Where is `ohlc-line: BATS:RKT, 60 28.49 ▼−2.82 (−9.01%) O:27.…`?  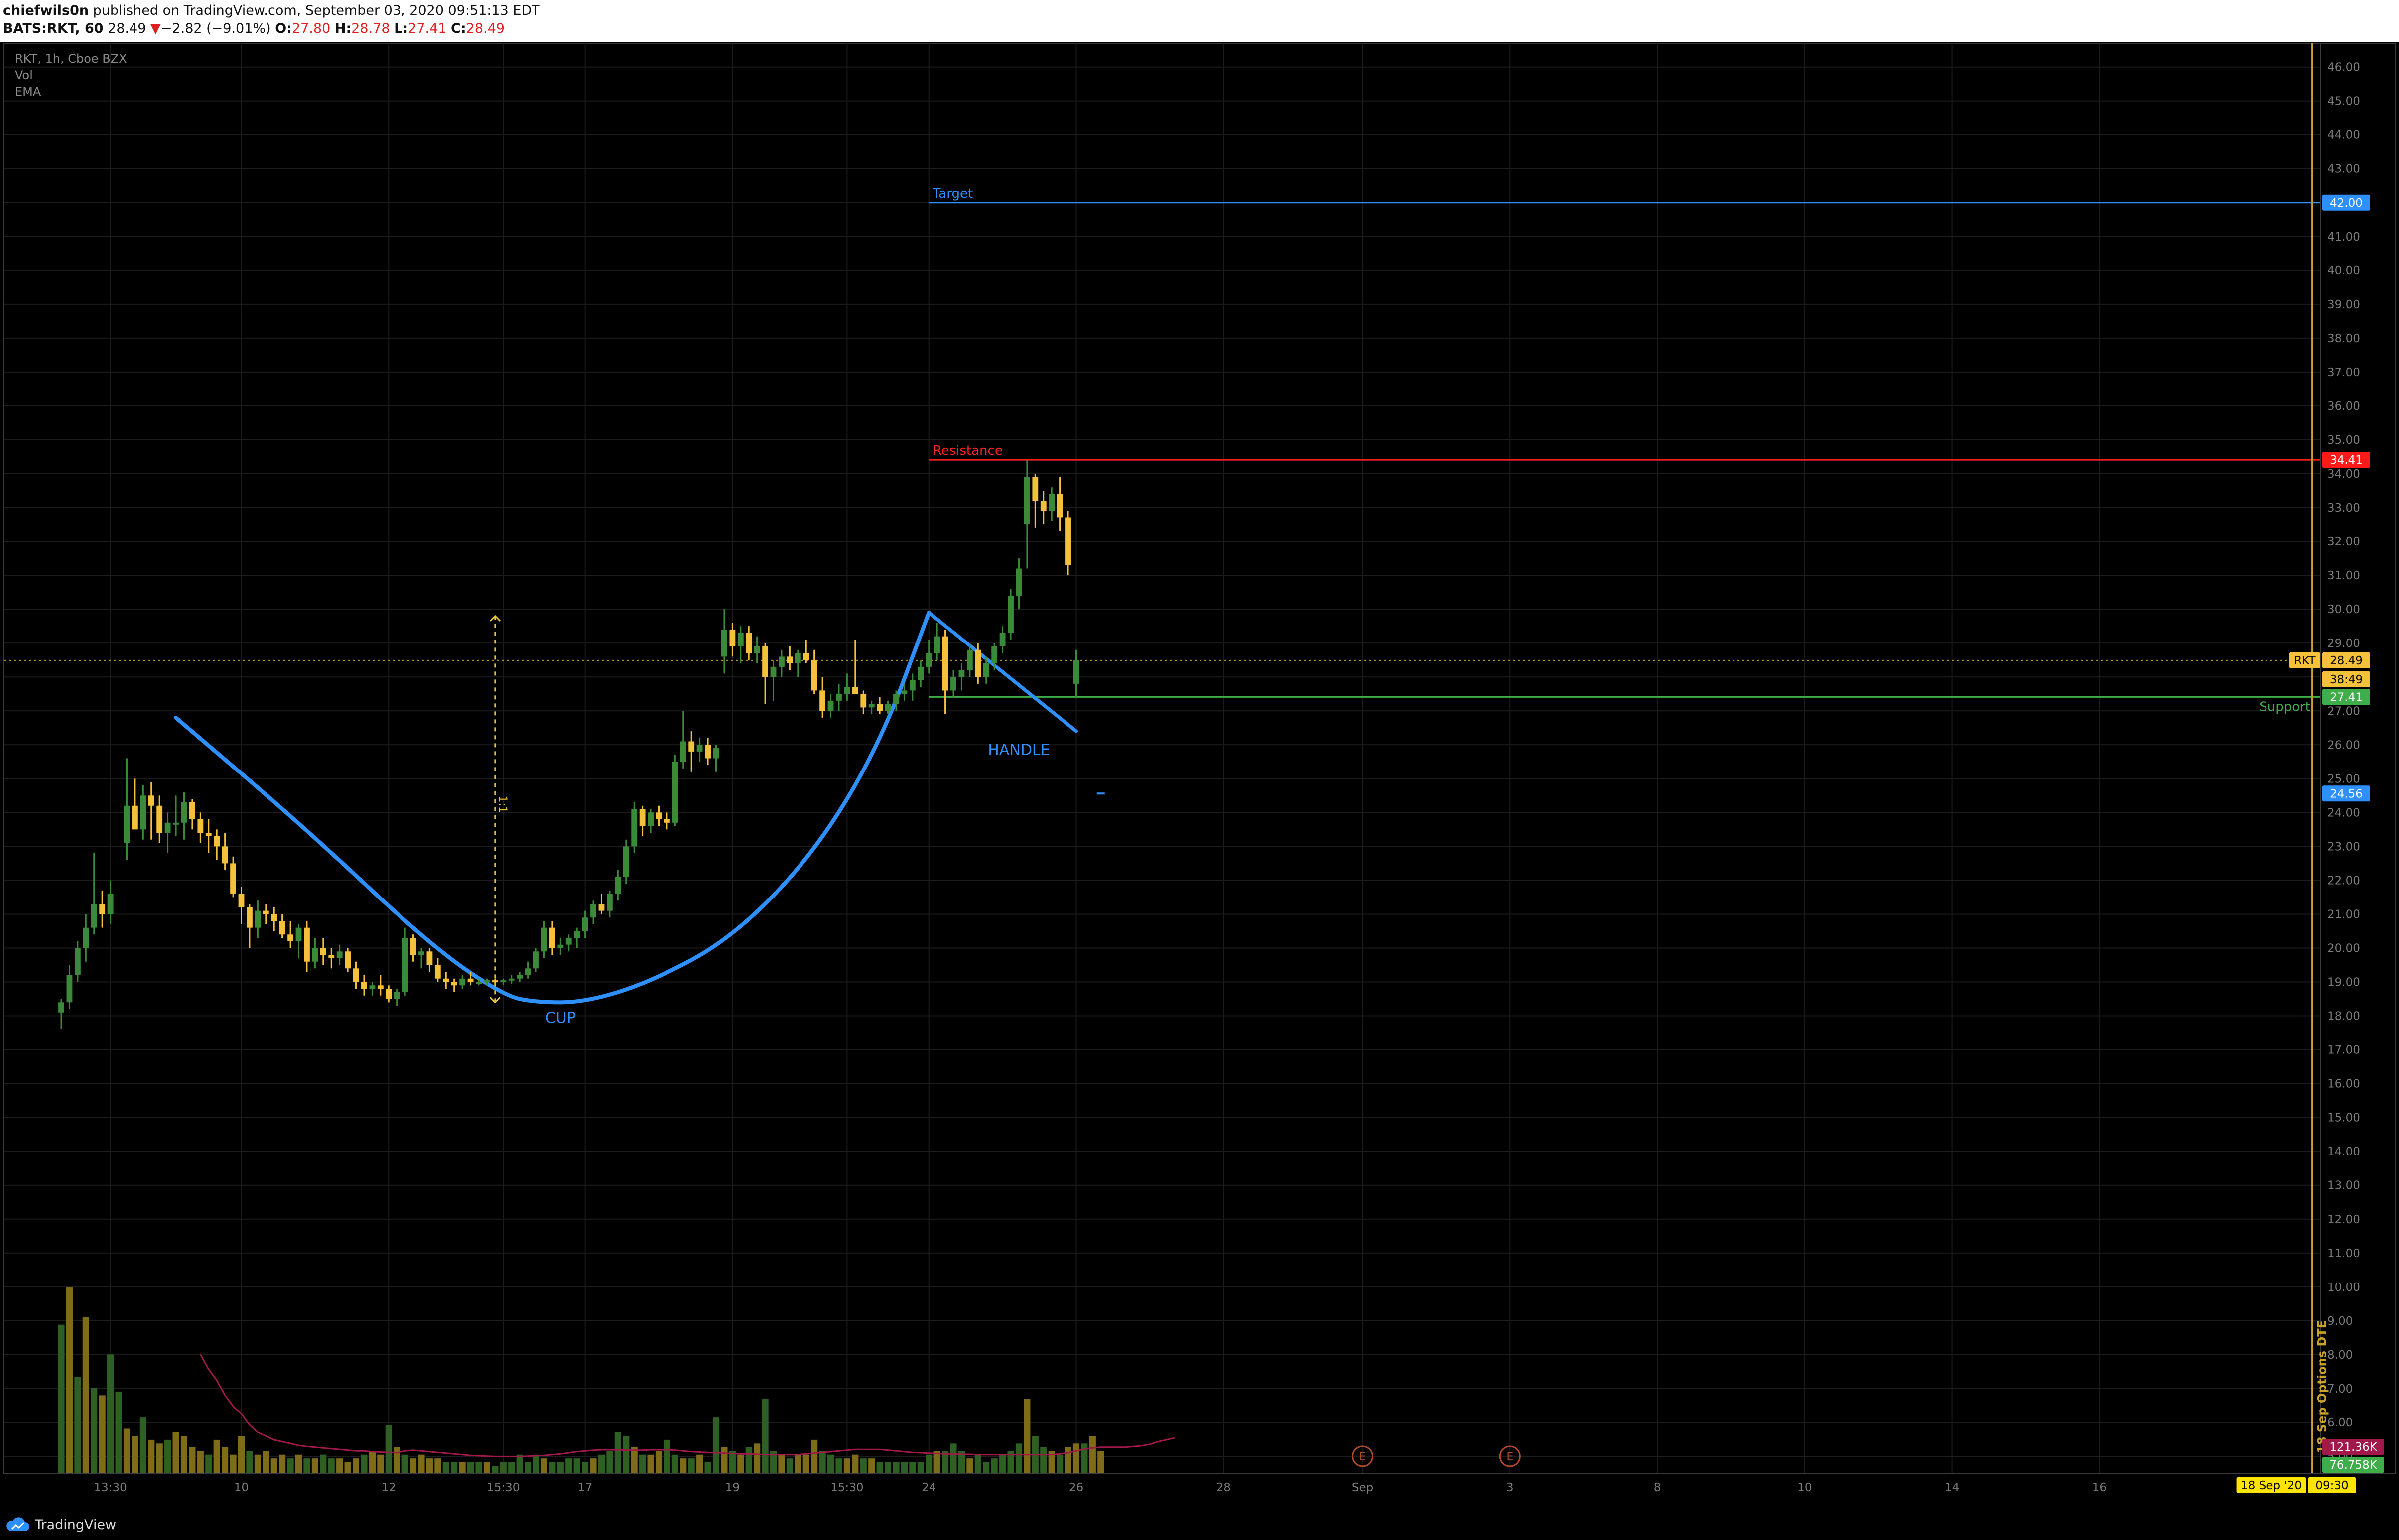 ohlc-line: BATS:RKT, 60 28.49 ▼−2.82 (−9.01%) O:27.… is located at coordinates (254, 28).